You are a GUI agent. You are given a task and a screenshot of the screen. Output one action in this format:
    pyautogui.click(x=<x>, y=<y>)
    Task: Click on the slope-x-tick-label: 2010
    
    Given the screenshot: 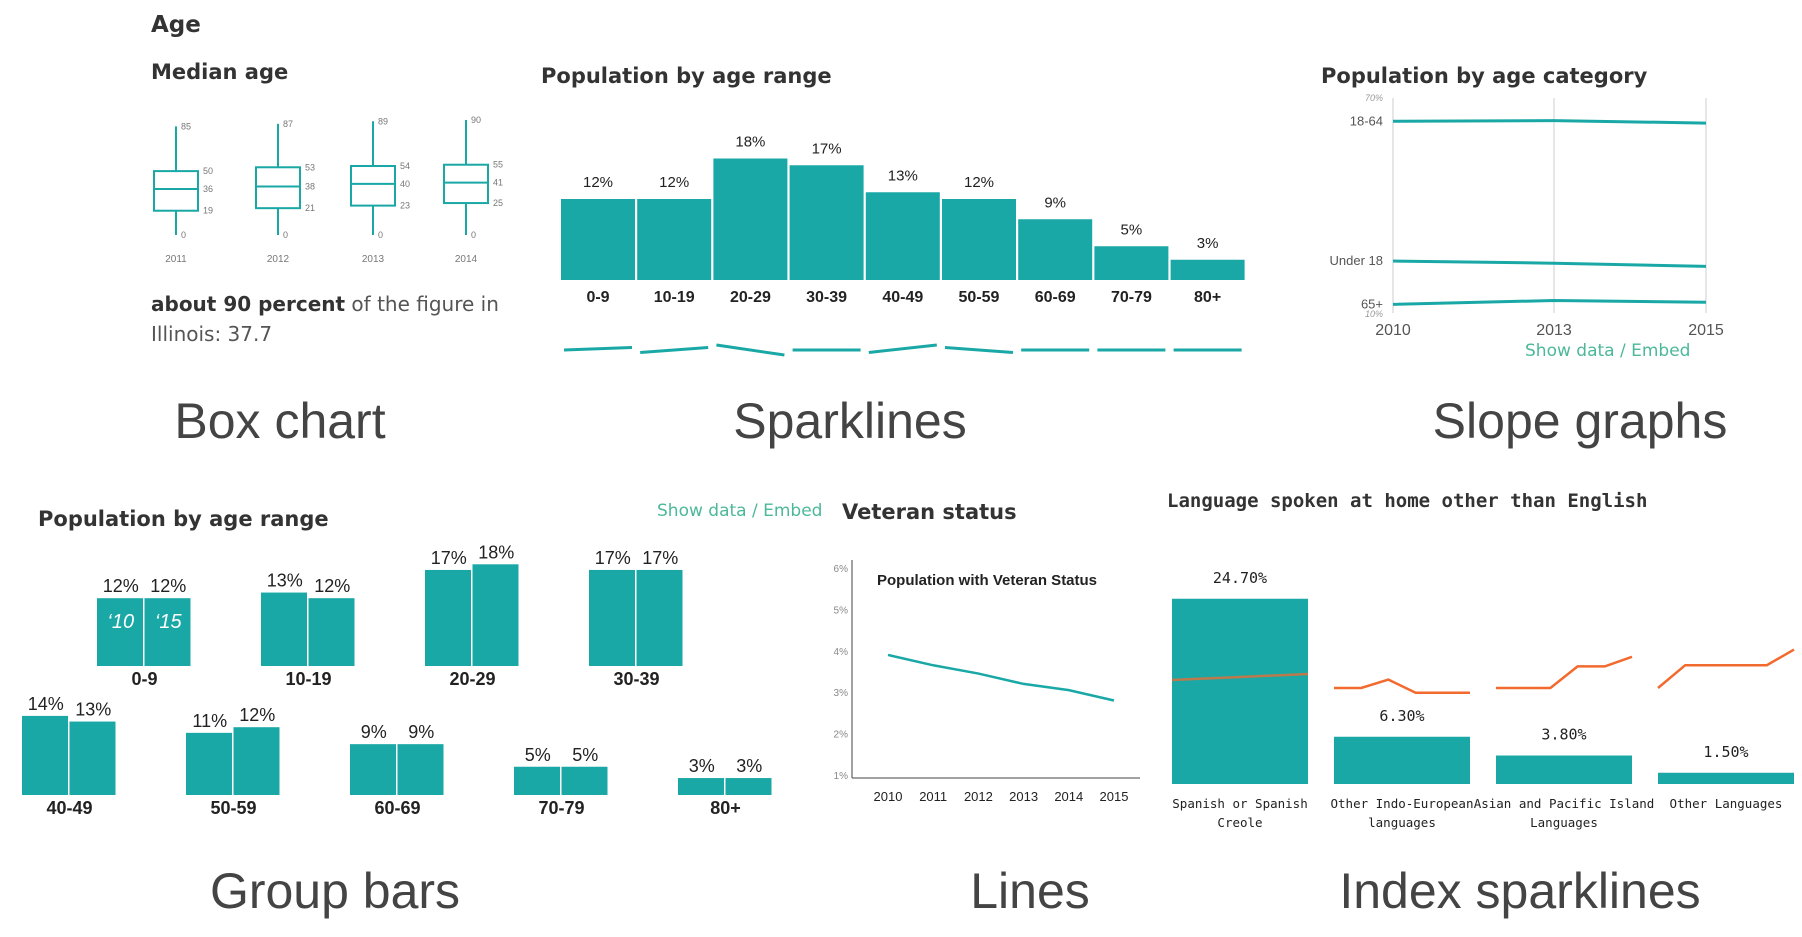 What is the action you would take?
    pyautogui.click(x=1393, y=330)
    